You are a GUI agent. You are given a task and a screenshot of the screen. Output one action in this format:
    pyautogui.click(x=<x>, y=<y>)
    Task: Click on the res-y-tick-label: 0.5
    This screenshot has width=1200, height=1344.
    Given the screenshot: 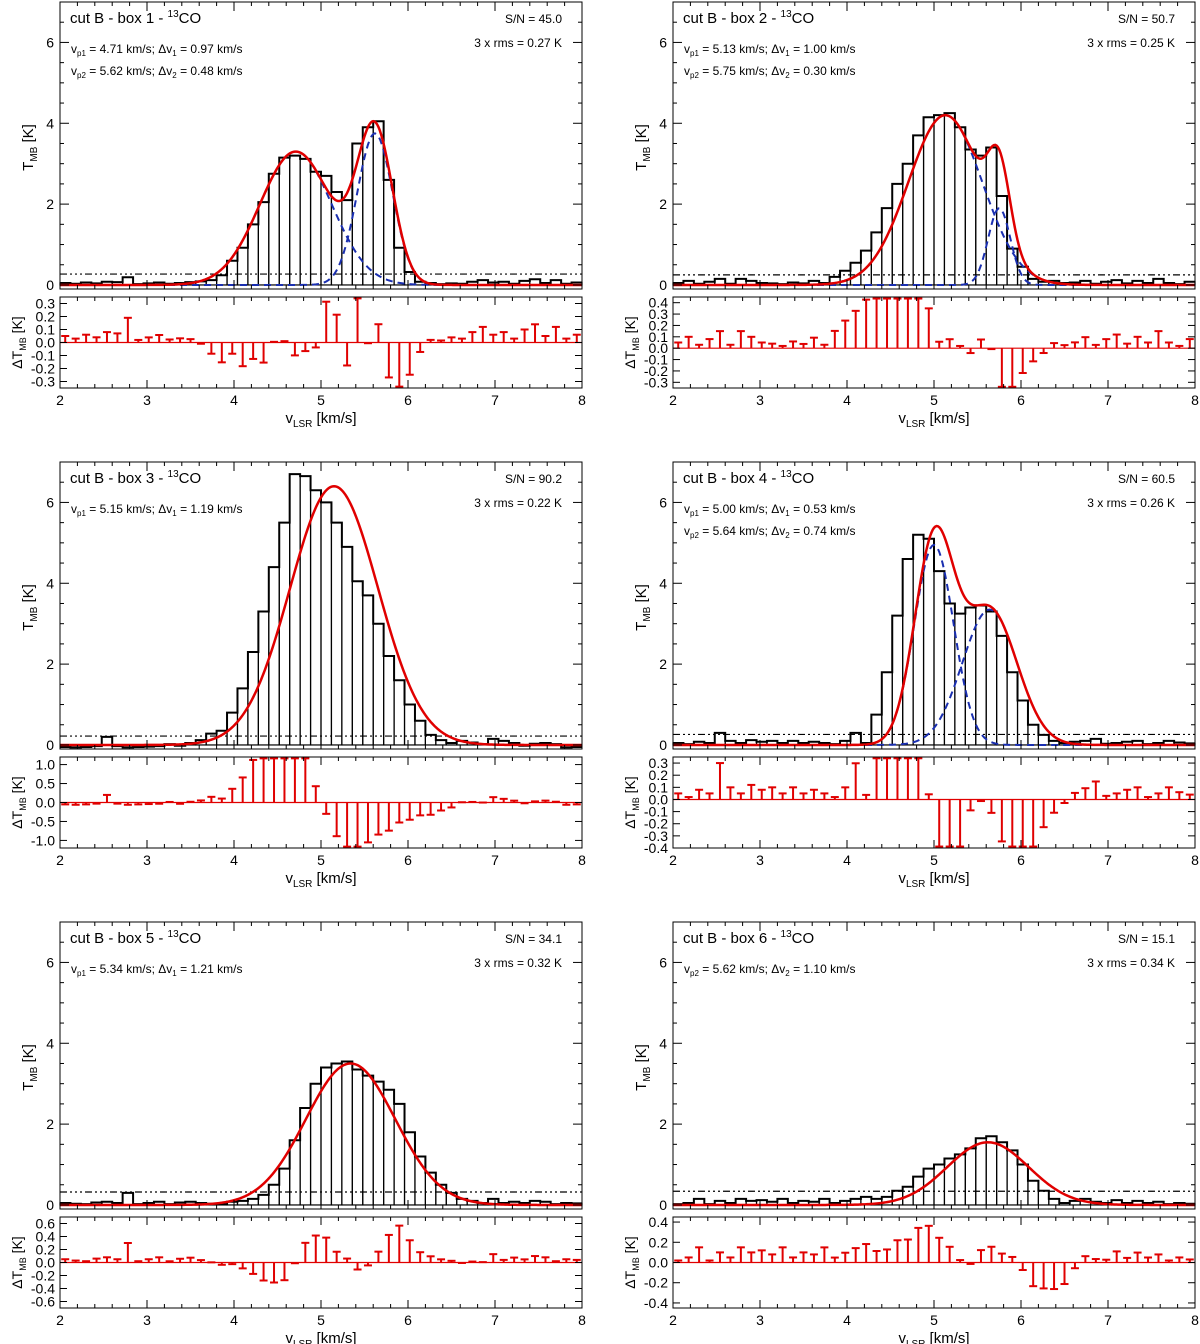 What is the action you would take?
    pyautogui.click(x=46, y=784)
    